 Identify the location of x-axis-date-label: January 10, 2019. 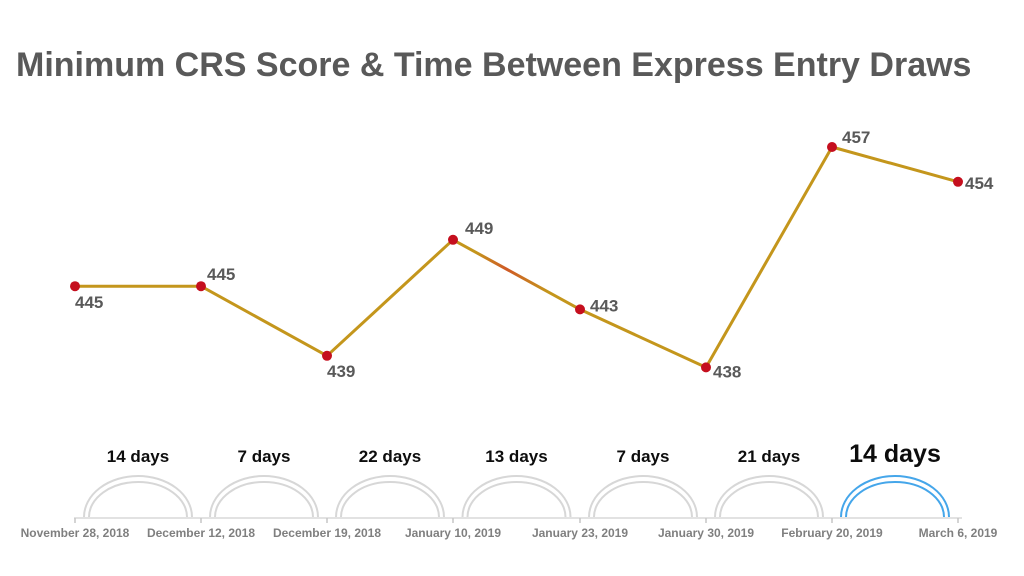
(453, 533).